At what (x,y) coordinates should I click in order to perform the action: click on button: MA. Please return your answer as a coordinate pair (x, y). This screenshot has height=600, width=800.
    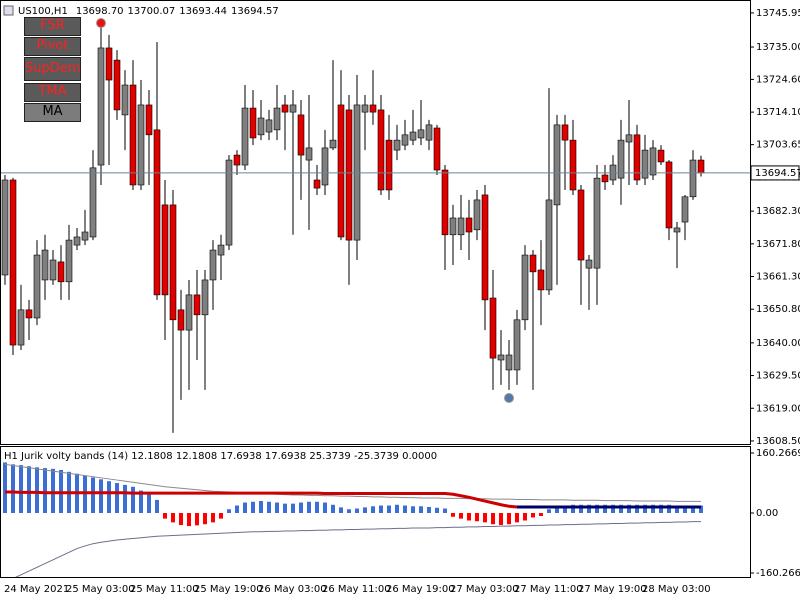
    Looking at the image, I should click on (52, 112).